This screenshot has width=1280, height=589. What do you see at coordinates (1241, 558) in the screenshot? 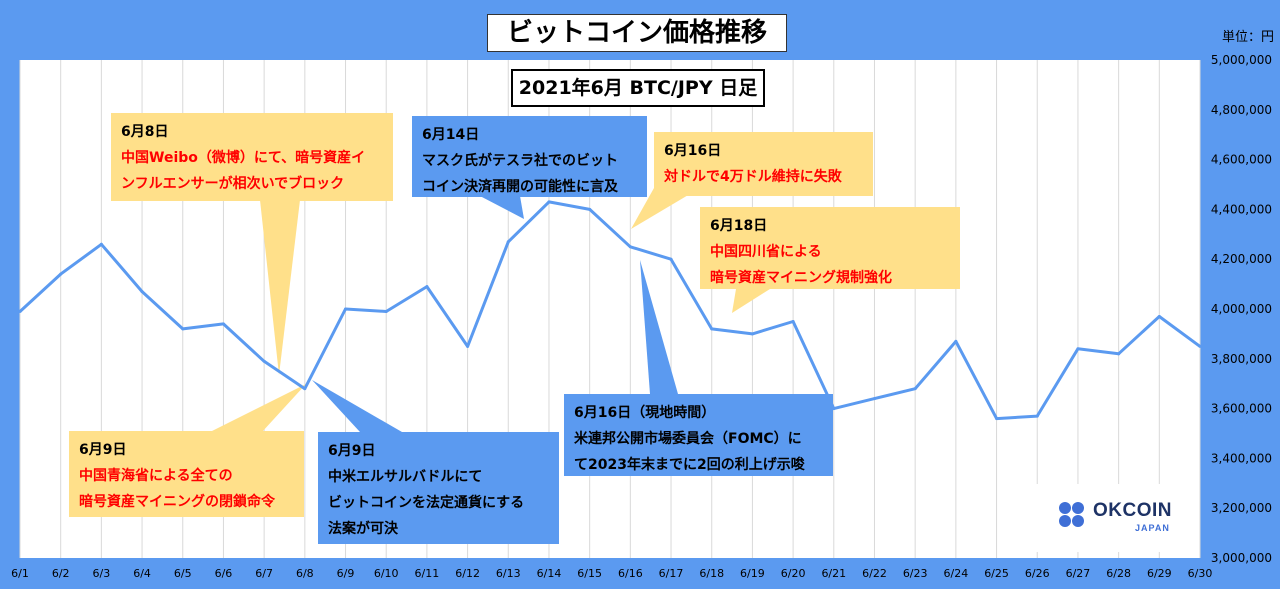
I see `y-tick-label: 3,000,000` at bounding box center [1241, 558].